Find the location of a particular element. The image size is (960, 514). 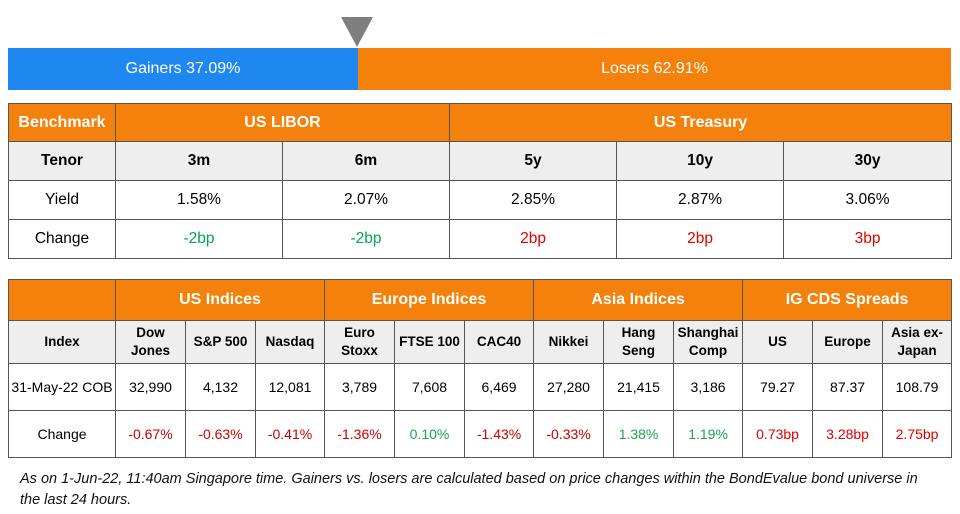

index-name-cell: Europe is located at coordinates (848, 342).